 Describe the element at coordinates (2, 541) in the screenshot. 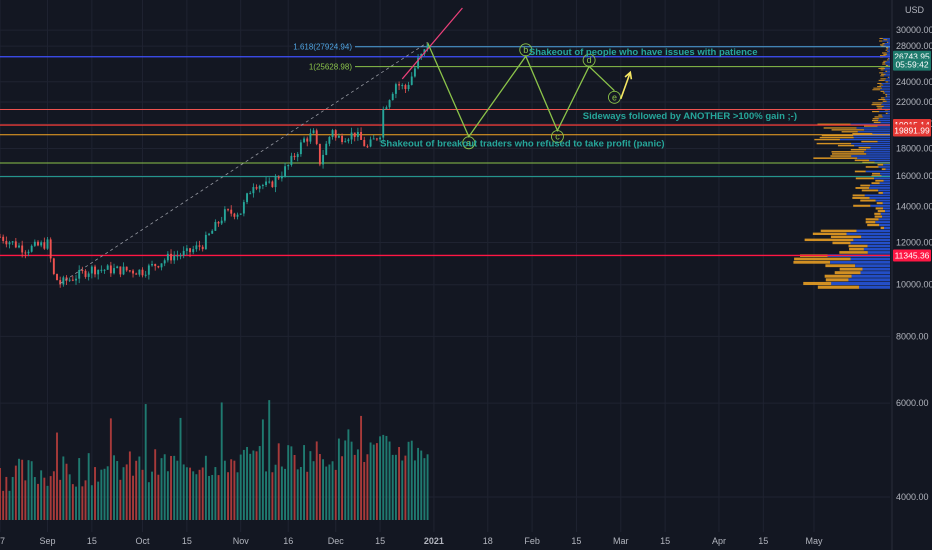

I see `x-tick-label: 17` at that location.